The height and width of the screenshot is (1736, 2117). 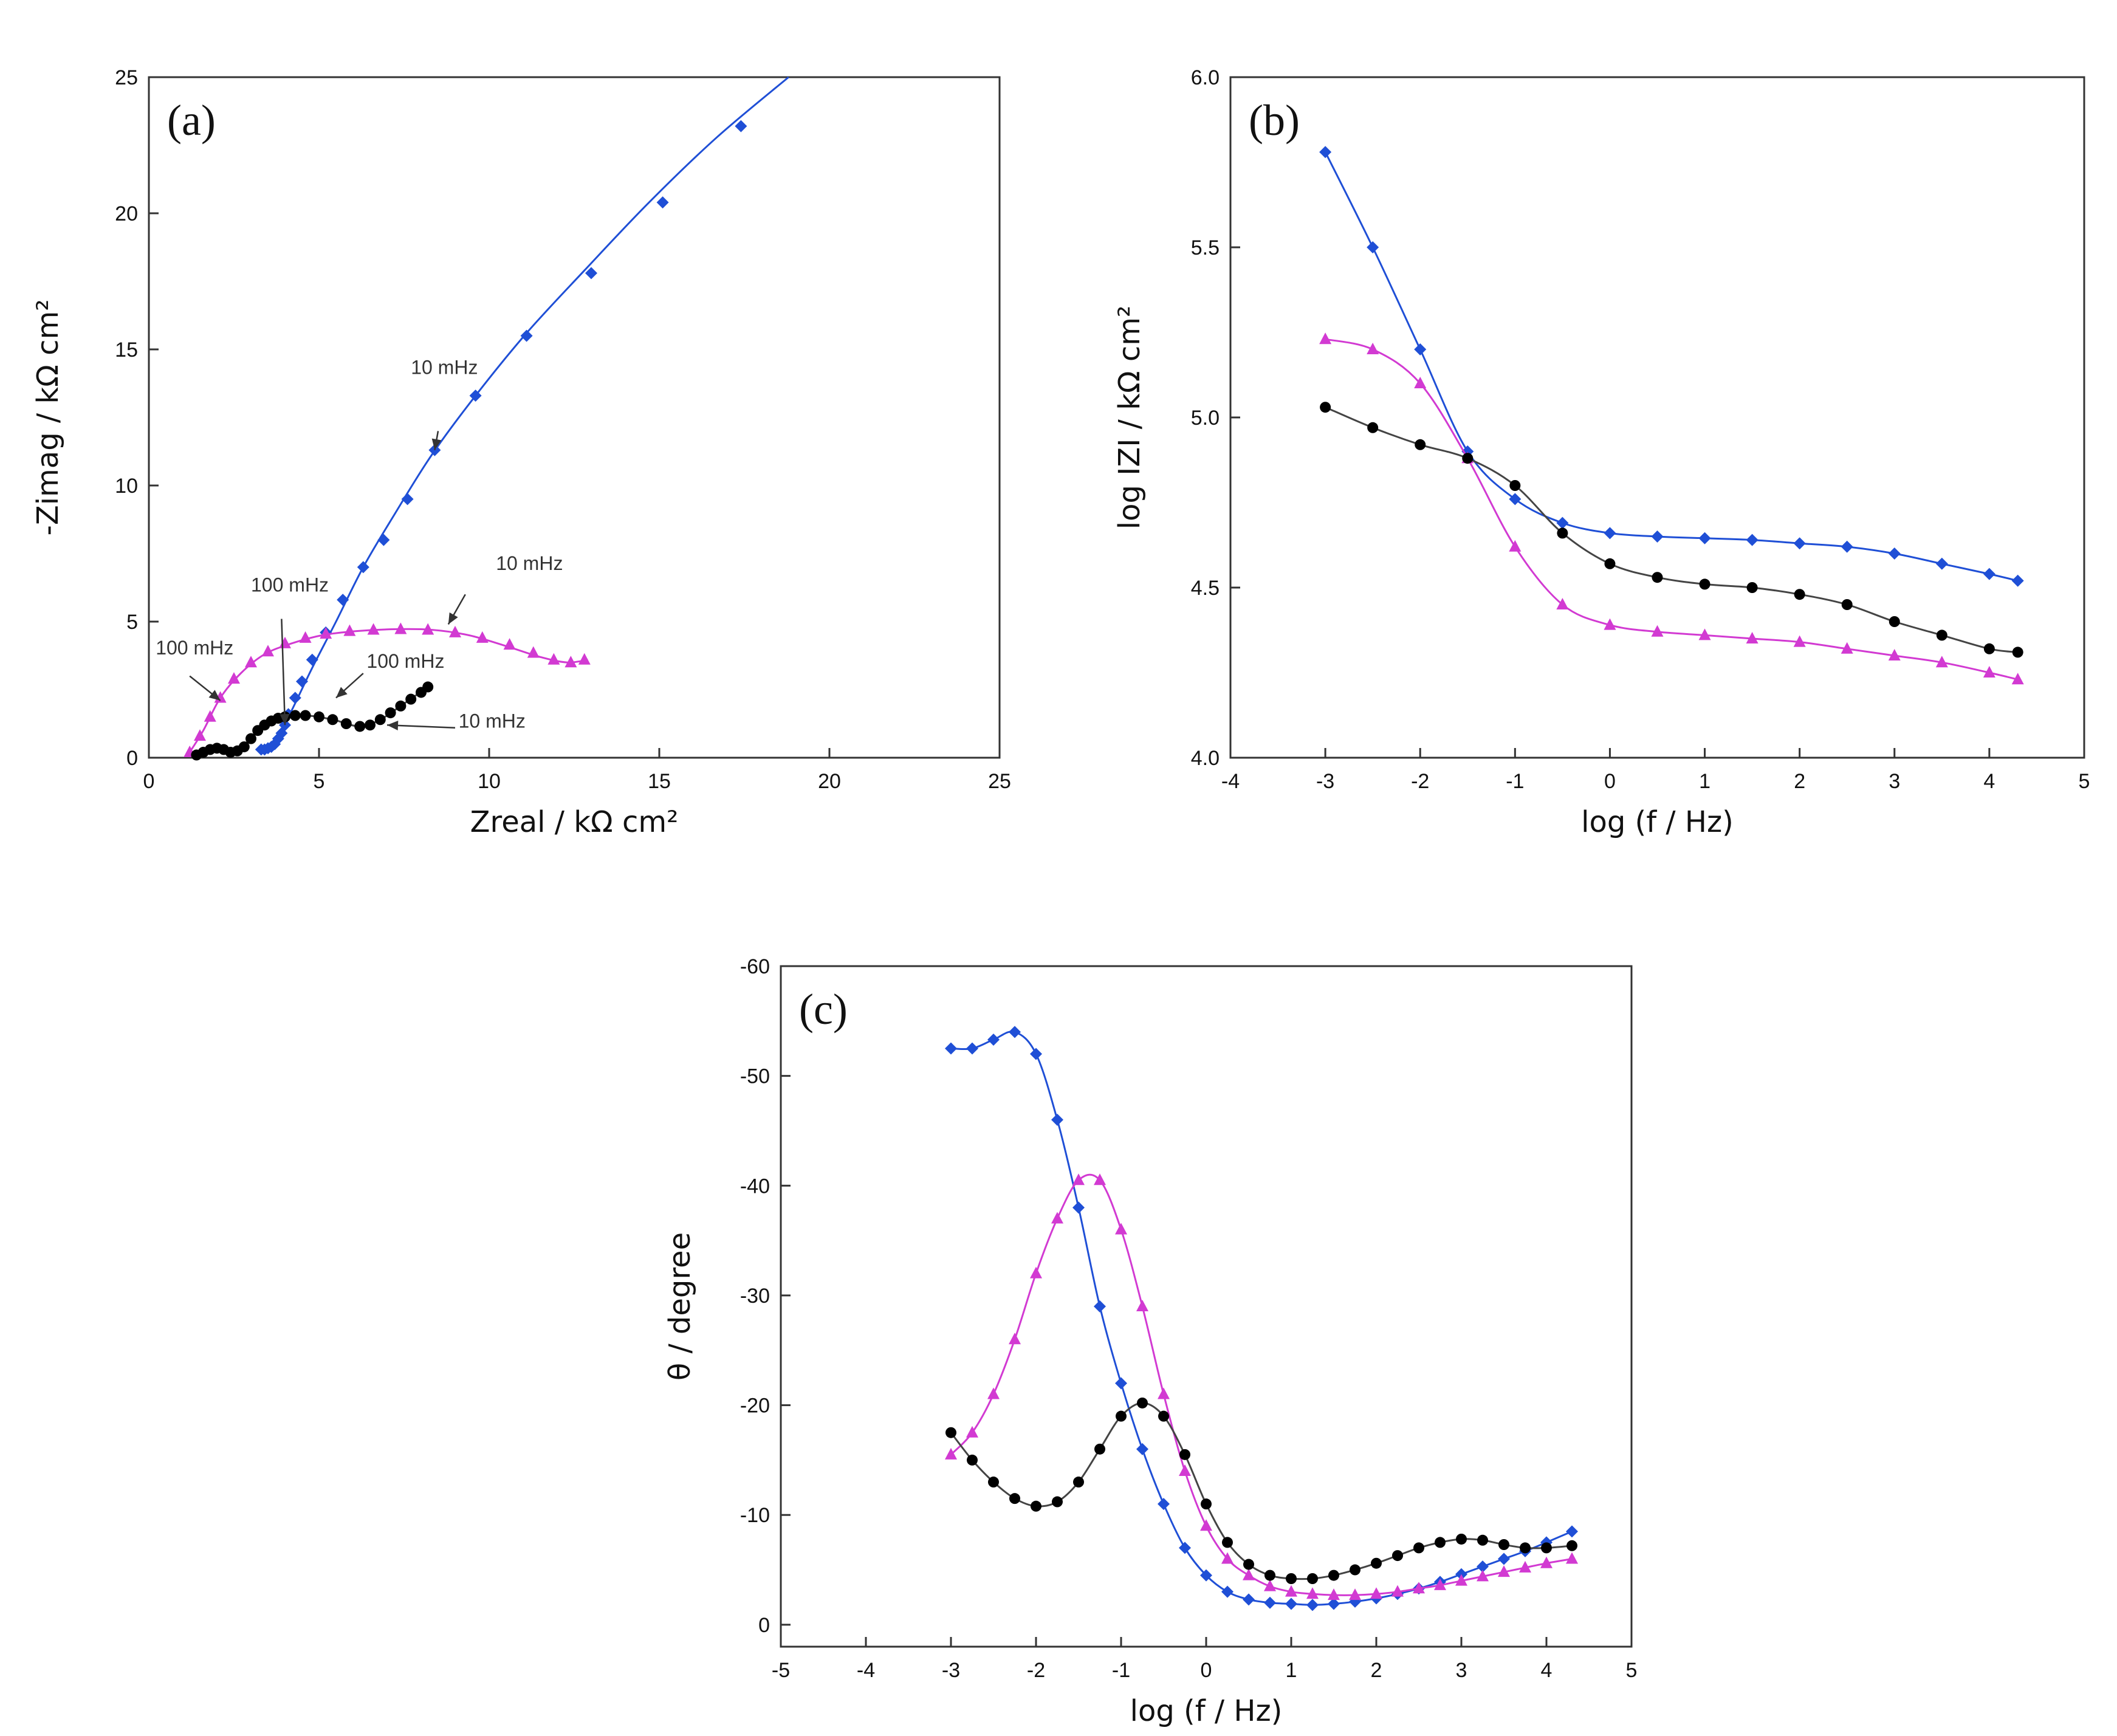 I want to click on frequency-annotation: 100 mHz, so click(x=405, y=661).